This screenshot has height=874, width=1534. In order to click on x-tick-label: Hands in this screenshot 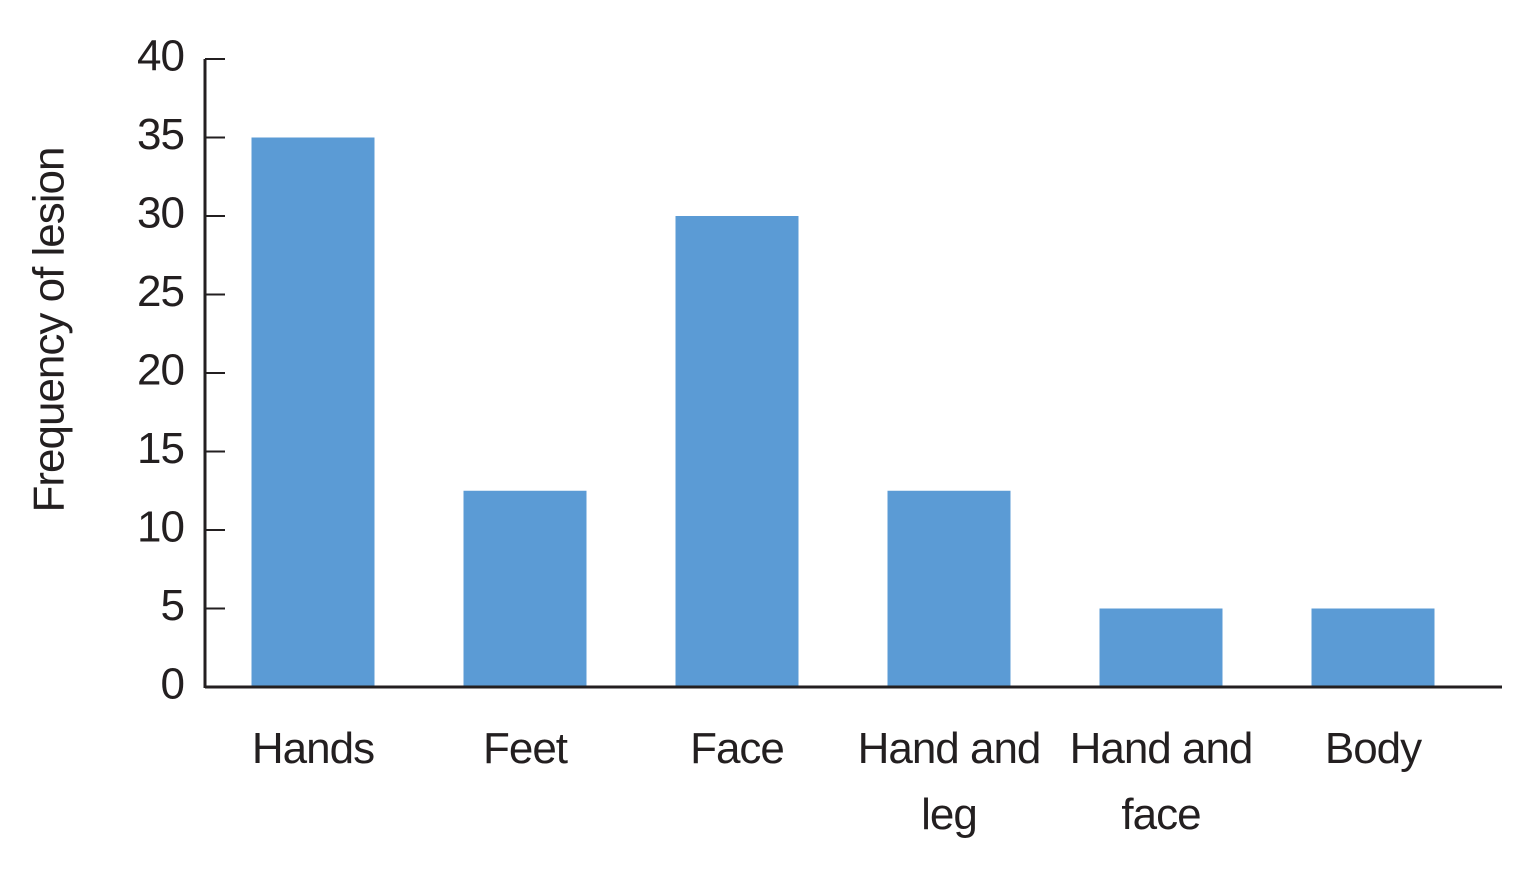, I will do `click(313, 748)`.